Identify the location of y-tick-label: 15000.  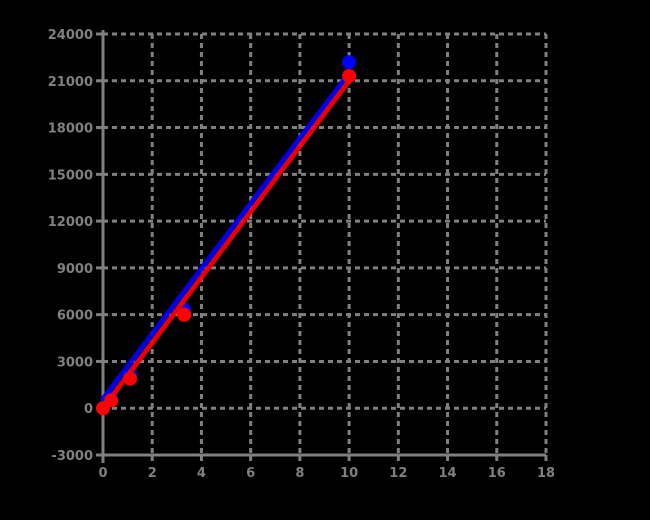
(70, 175).